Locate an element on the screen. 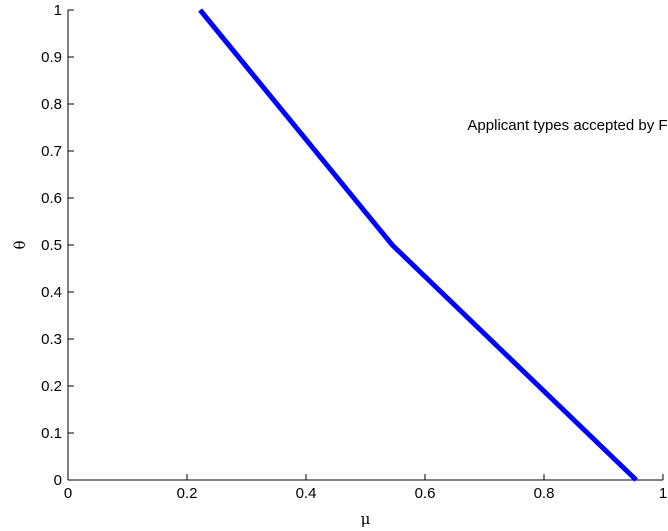 The image size is (668, 531). x-tick-label: 1 is located at coordinates (663, 493).